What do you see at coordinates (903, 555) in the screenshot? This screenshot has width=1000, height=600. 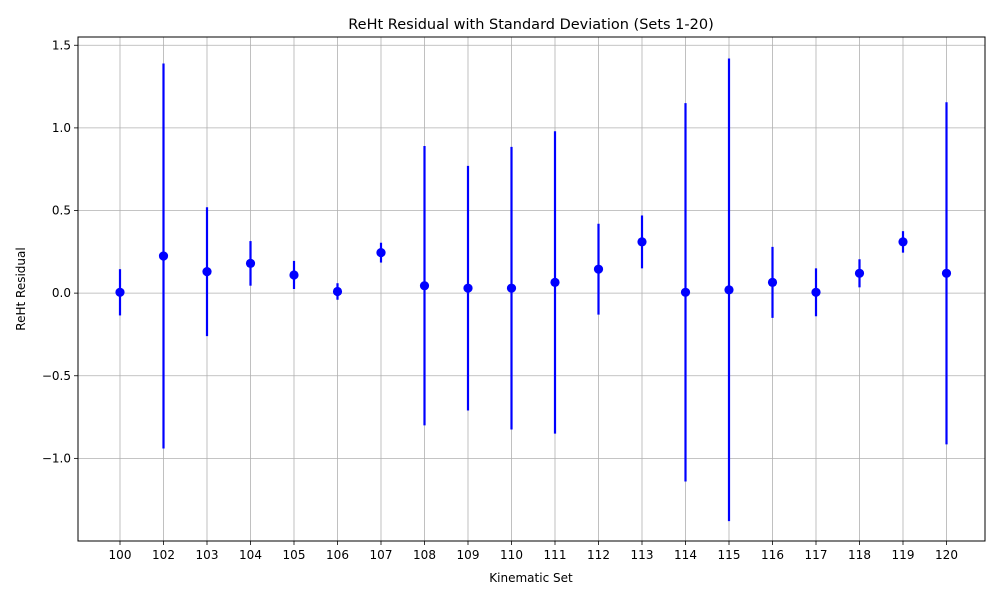 I see `x-tick-label: 119` at bounding box center [903, 555].